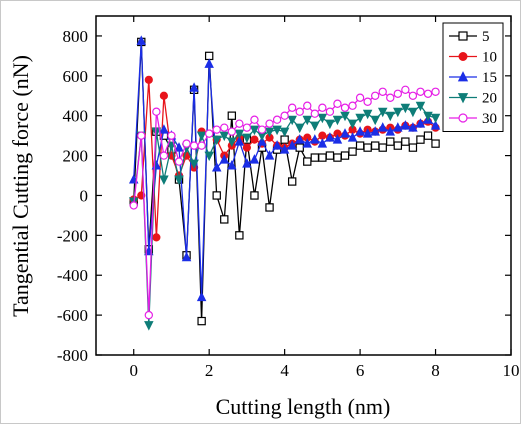  What do you see at coordinates (133, 370) in the screenshot?
I see `x-tick-label: 0` at bounding box center [133, 370].